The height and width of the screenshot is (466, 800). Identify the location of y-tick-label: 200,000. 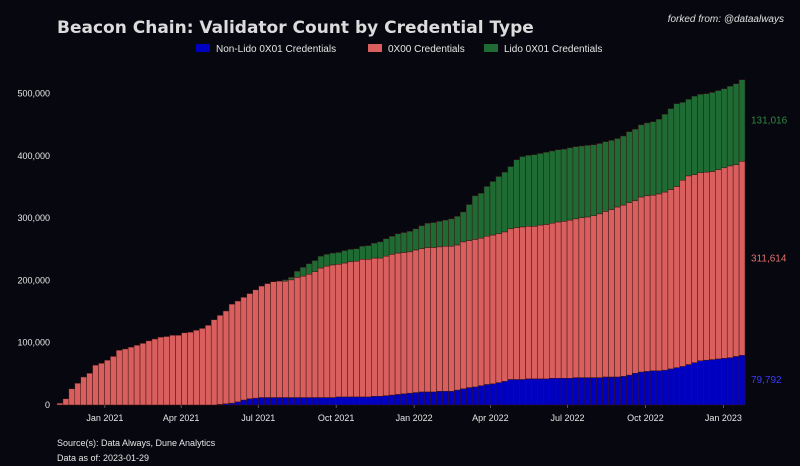
(33, 280).